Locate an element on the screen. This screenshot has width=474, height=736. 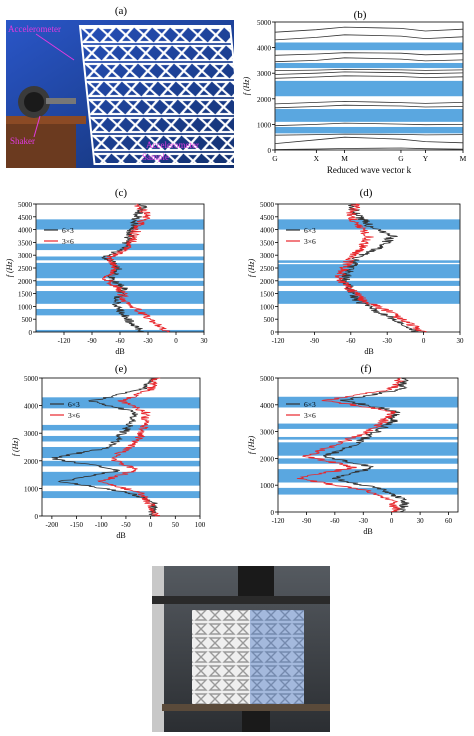
x-tick-label: 60 is located at coordinates (449, 521).